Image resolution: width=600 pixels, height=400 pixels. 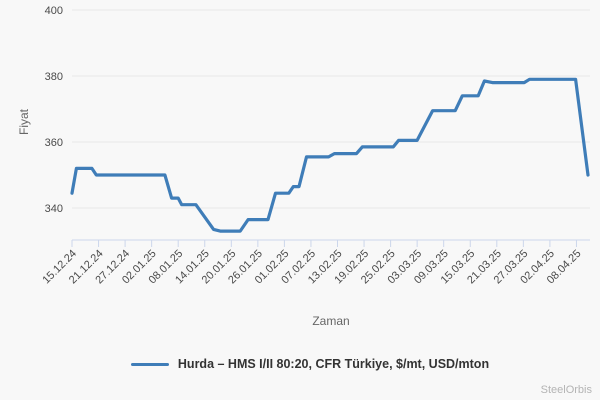 I want to click on x-axis-title: Zaman, so click(x=331, y=321).